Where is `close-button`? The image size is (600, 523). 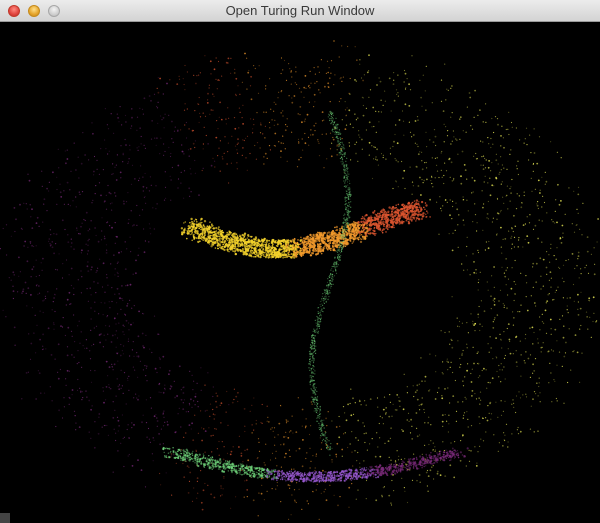 close-button is located at coordinates (14, 11).